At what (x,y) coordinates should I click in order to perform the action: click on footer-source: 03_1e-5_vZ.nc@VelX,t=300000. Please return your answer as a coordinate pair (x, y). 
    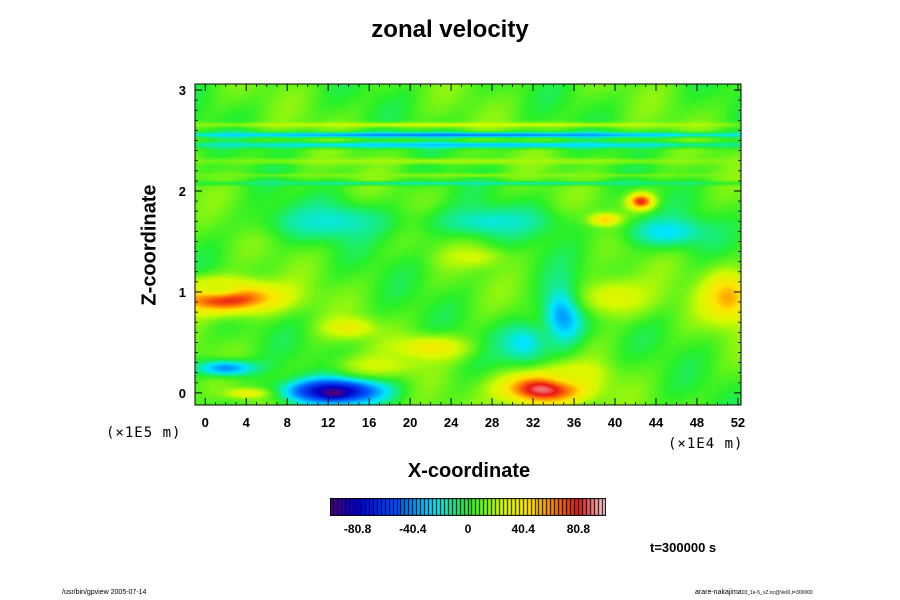
    Looking at the image, I should click on (777, 593).